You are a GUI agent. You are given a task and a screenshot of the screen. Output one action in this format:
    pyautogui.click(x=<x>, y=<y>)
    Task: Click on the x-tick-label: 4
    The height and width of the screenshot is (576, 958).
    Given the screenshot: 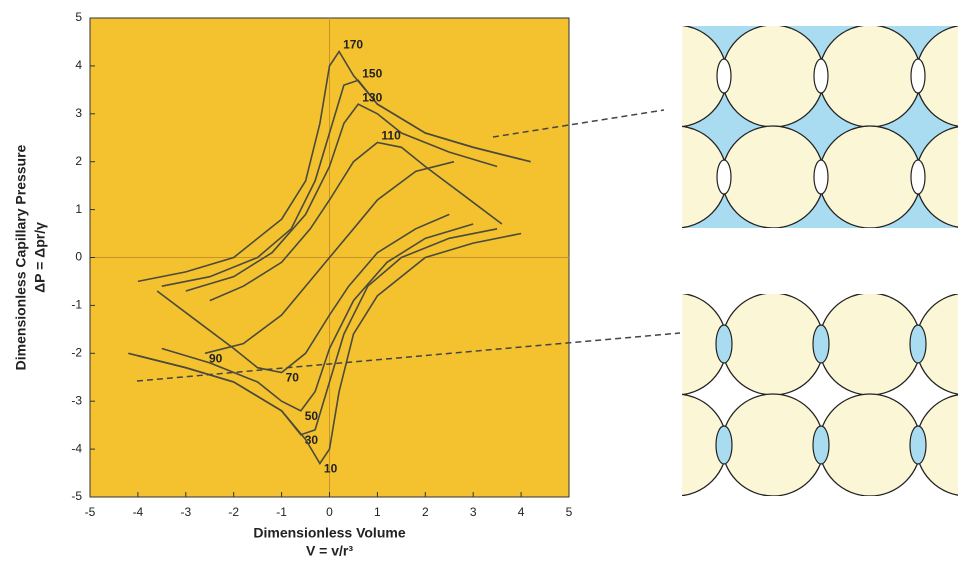 What is the action you would take?
    pyautogui.click(x=521, y=512)
    